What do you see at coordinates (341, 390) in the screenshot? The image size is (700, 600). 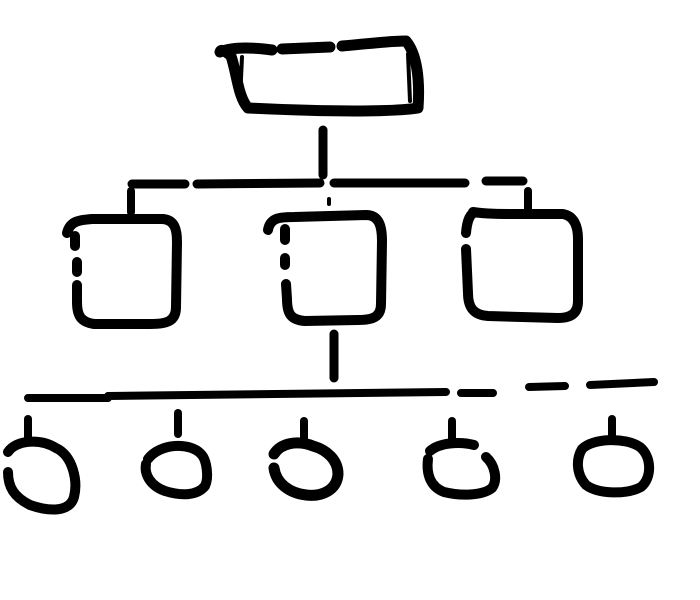 I see `level-3-bus` at bounding box center [341, 390].